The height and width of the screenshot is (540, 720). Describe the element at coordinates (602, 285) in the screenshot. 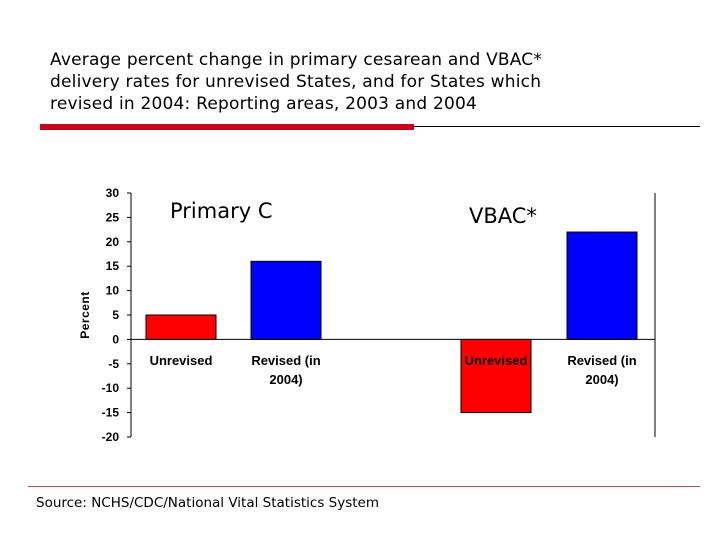

I see `bar-vbac-revised` at that location.